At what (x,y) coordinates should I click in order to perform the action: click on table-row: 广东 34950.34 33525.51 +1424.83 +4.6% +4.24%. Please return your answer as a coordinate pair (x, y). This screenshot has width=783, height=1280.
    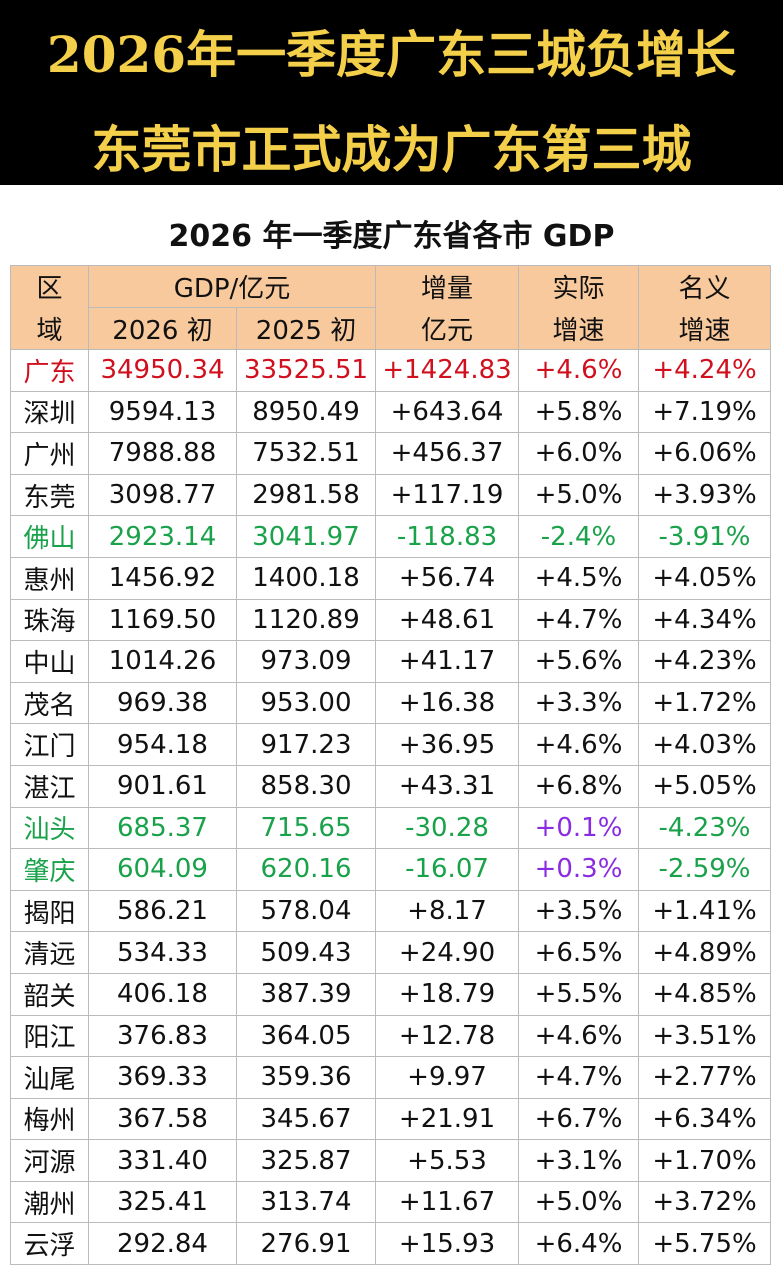
    Looking at the image, I should click on (391, 370).